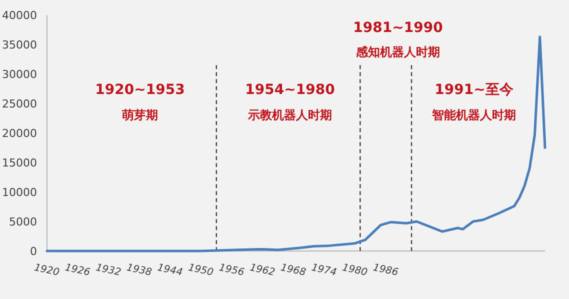  What do you see at coordinates (139, 115) in the screenshot?
I see `annotation: 萌芽期` at bounding box center [139, 115].